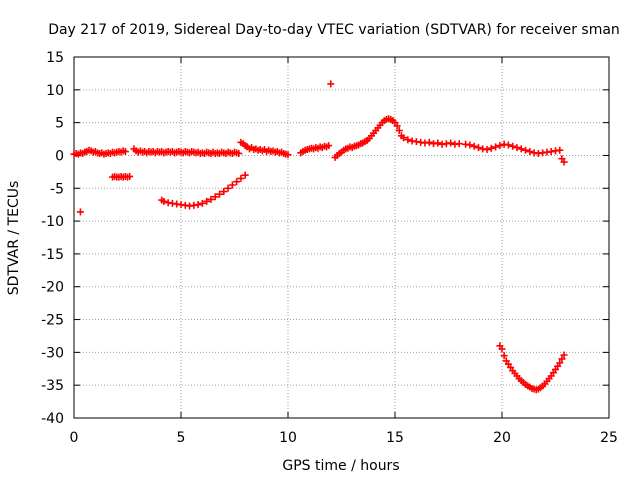 The height and width of the screenshot is (480, 640). What do you see at coordinates (340, 466) in the screenshot?
I see `x-axis-label: GPS time / hours` at bounding box center [340, 466].